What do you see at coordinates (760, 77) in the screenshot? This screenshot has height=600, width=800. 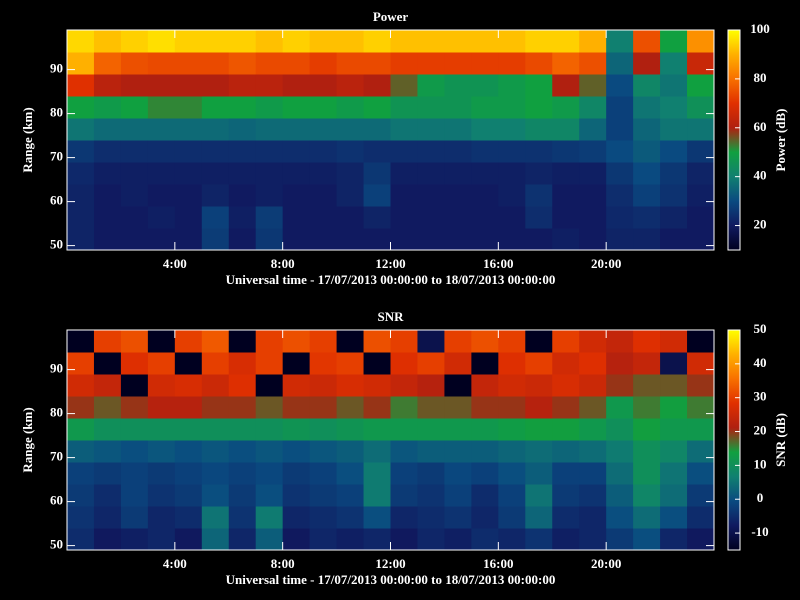 I see `colorbar-tick-label: 80` at bounding box center [760, 77].